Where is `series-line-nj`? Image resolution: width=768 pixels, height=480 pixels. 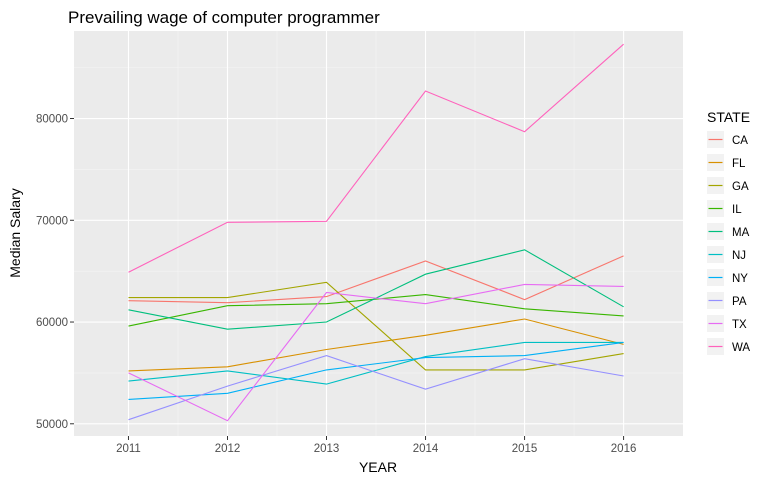
series-line-nj is located at coordinates (376, 363).